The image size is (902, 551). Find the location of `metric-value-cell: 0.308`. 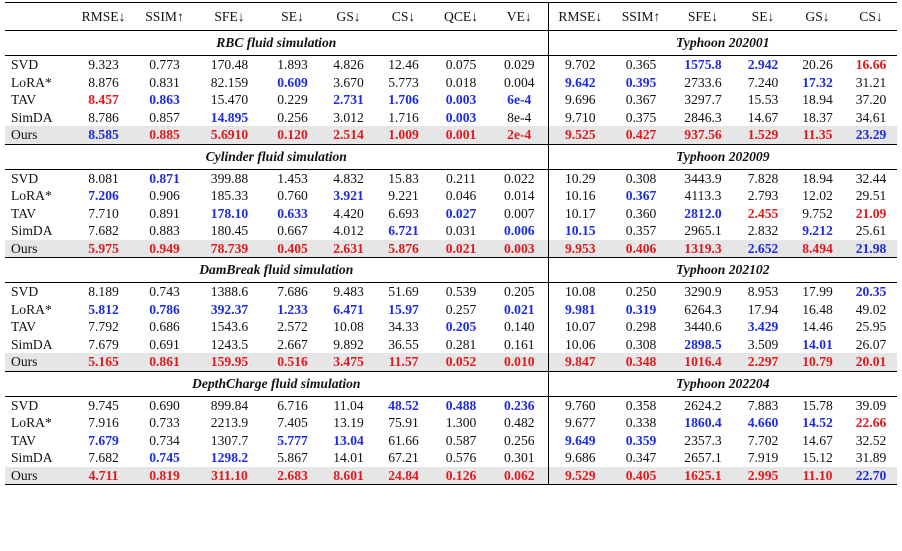

metric-value-cell: 0.308 is located at coordinates (641, 344).